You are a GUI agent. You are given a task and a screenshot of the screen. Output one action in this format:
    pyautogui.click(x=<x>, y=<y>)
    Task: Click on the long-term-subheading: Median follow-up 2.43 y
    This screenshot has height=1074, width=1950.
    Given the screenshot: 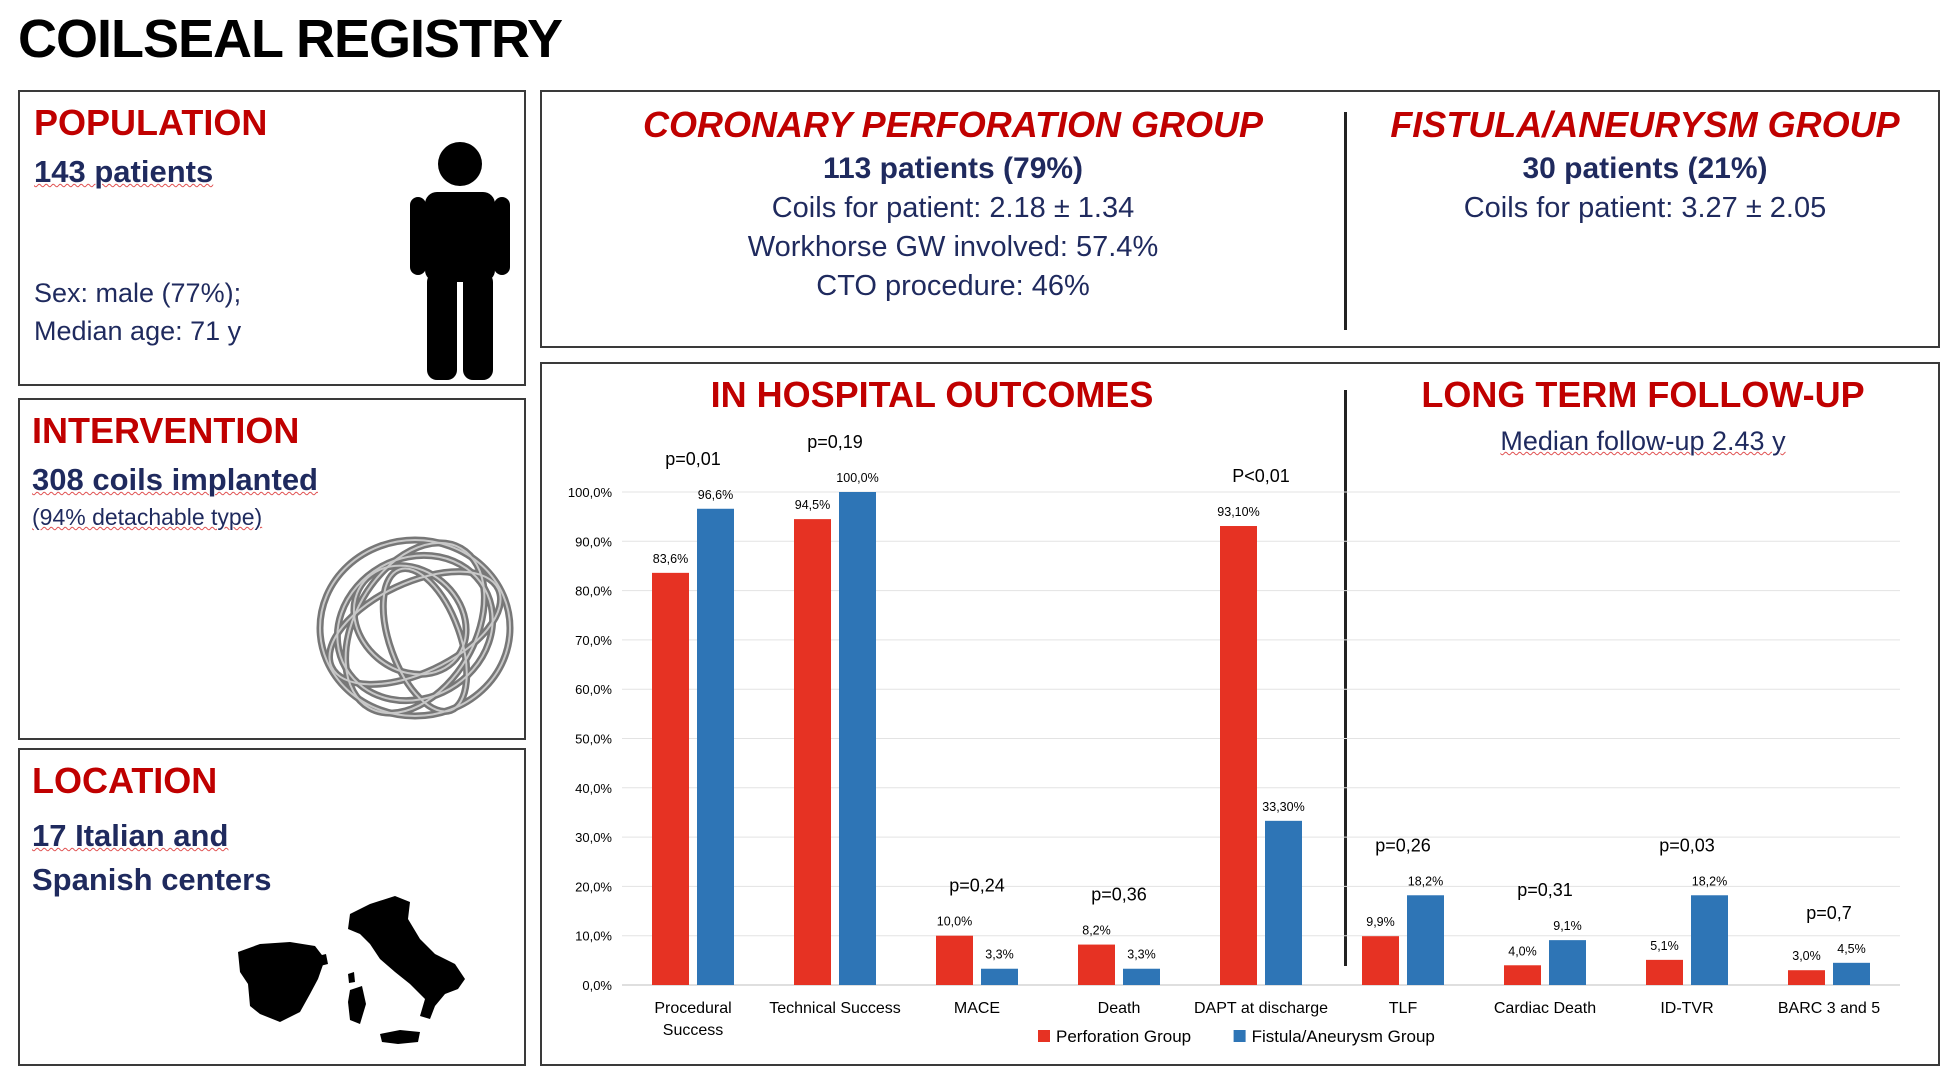 What is the action you would take?
    pyautogui.click(x=1643, y=441)
    